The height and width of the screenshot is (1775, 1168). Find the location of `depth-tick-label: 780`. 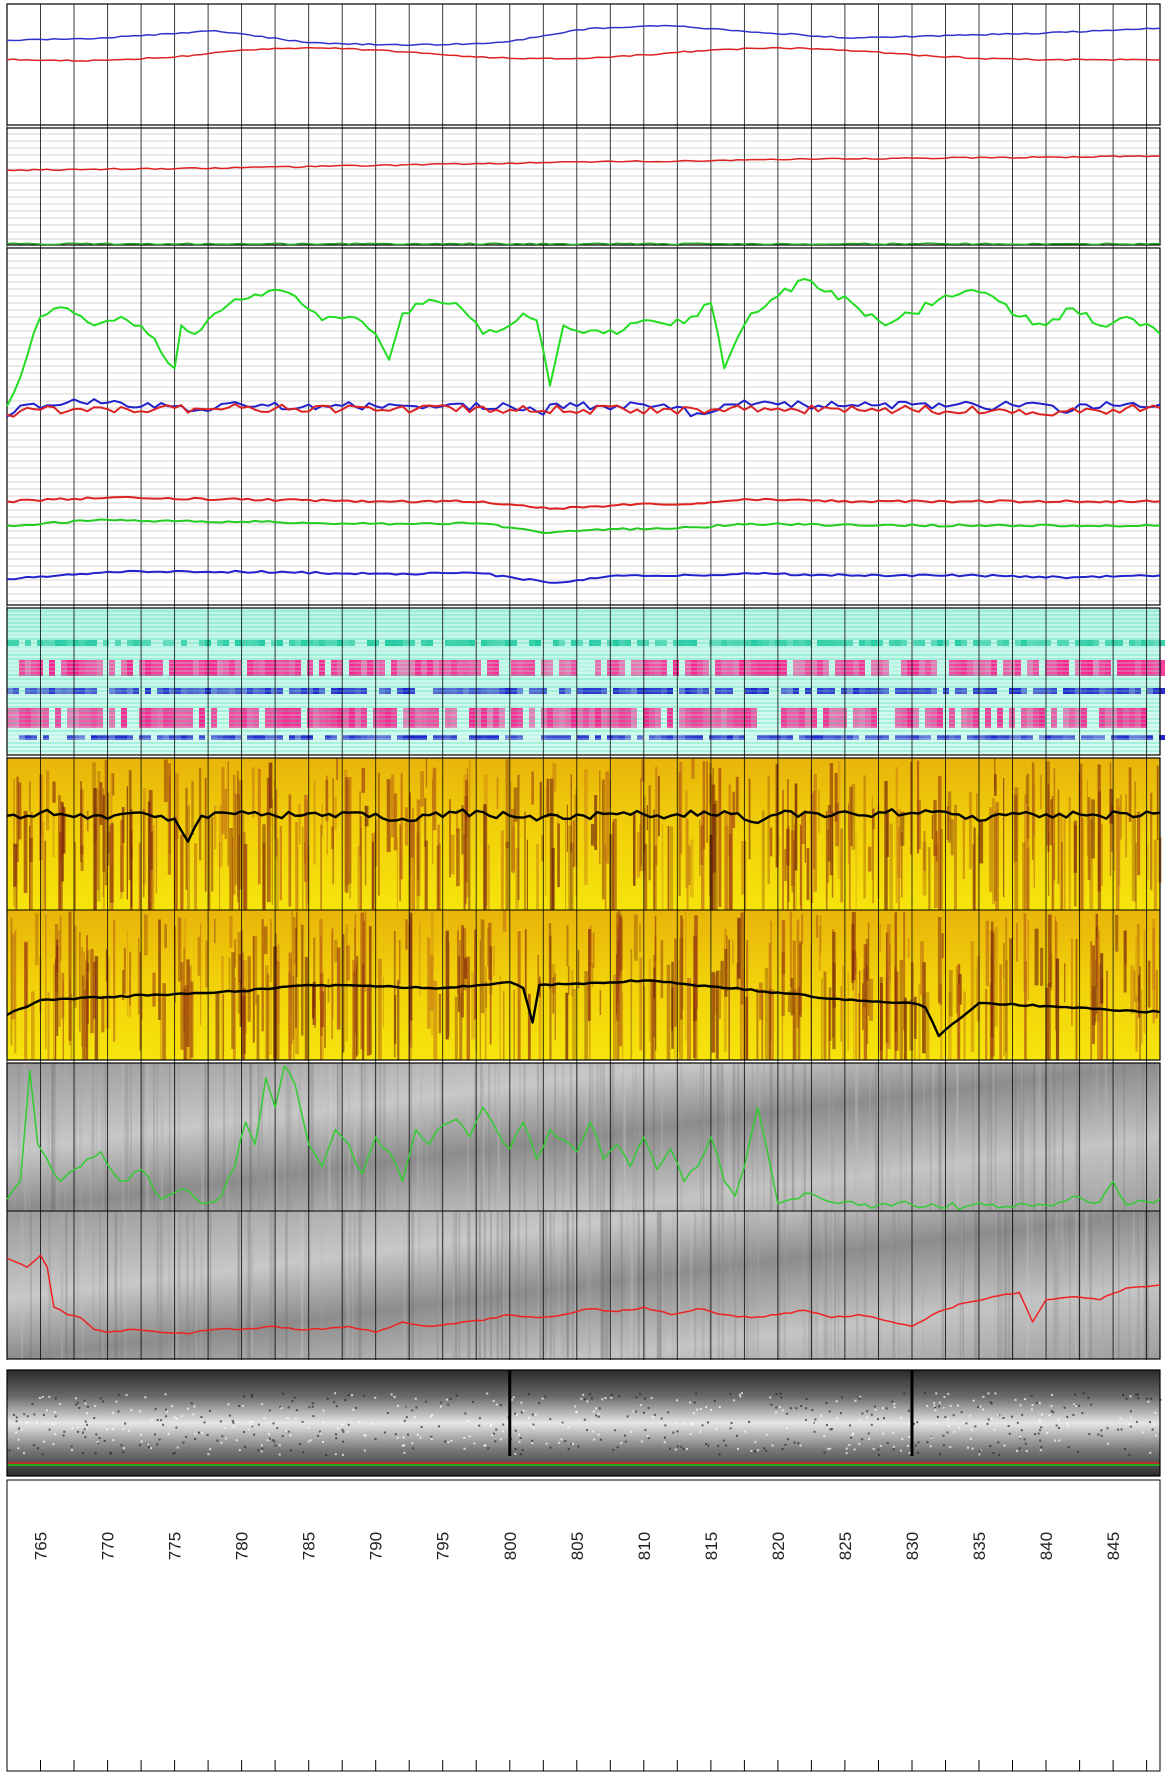

depth-tick-label: 780 is located at coordinates (242, 1546).